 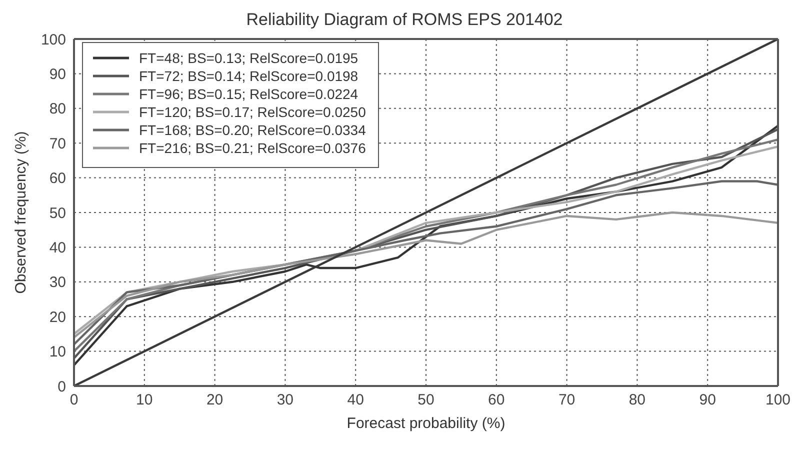 What do you see at coordinates (285, 400) in the screenshot?
I see `x-tick-label: 30` at bounding box center [285, 400].